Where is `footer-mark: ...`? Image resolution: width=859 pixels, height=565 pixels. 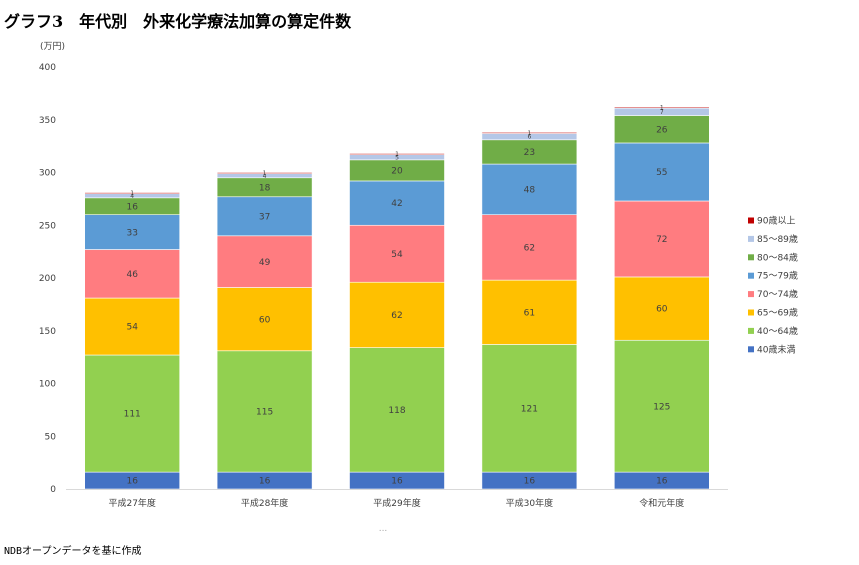
footer-mark: ... is located at coordinates (383, 529).